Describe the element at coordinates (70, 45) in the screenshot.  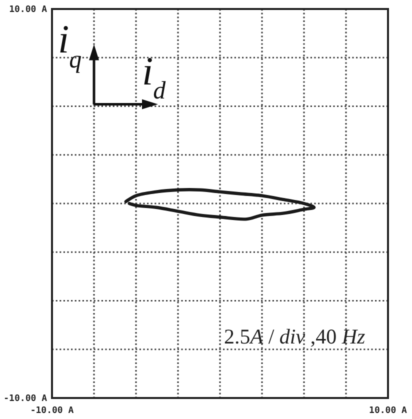
I see `y-axis-title: i$_{q}$` at that location.